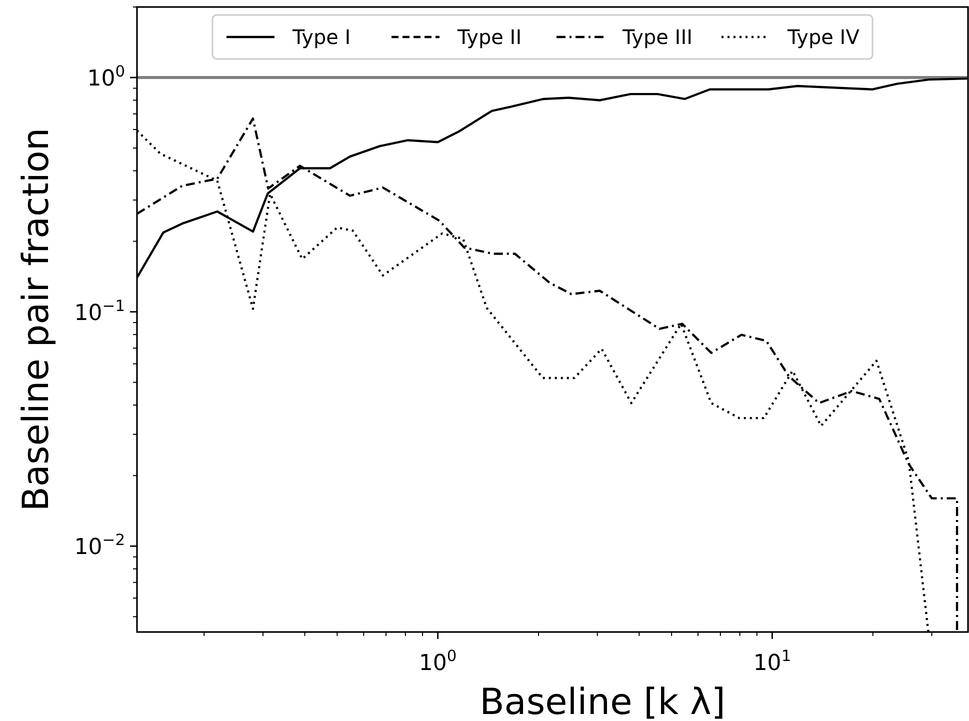 The image size is (969, 721). Describe the element at coordinates (106, 77) in the screenshot. I see `y-tick-label: 10$^{0}$` at that location.